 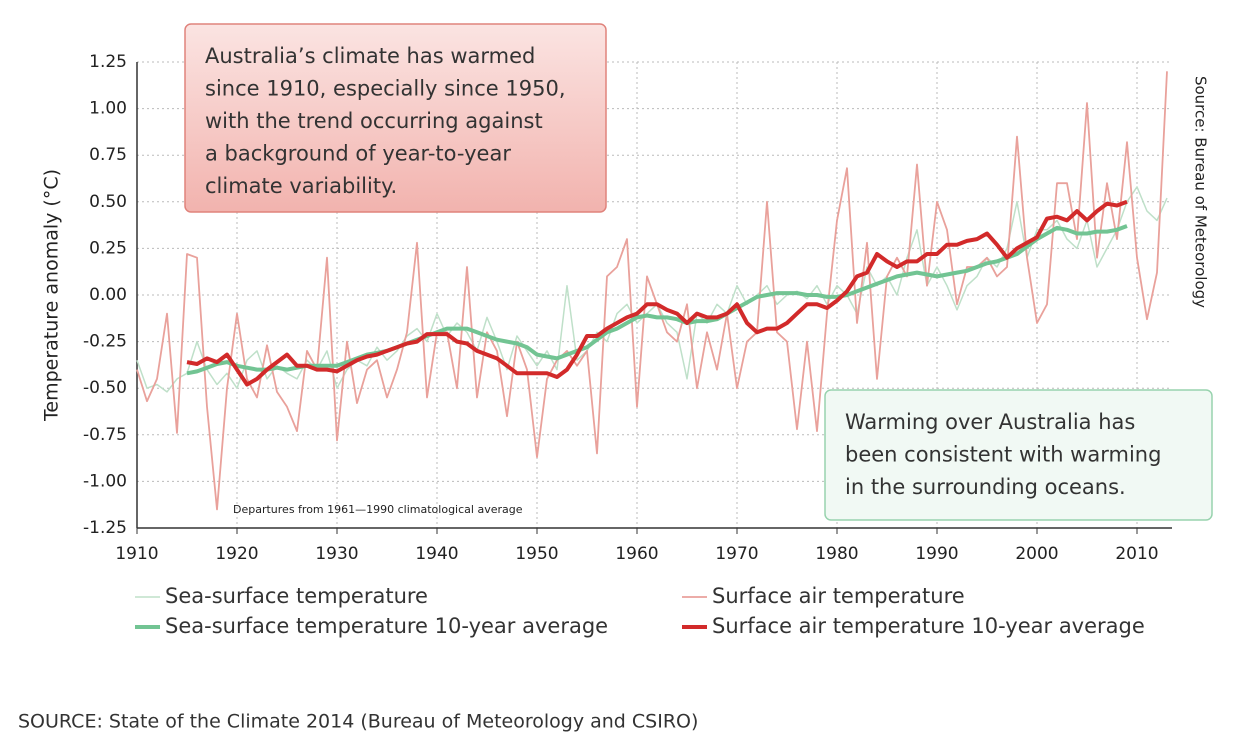 What do you see at coordinates (105, 342) in the screenshot?
I see `y-tick-label: -0.25` at bounding box center [105, 342].